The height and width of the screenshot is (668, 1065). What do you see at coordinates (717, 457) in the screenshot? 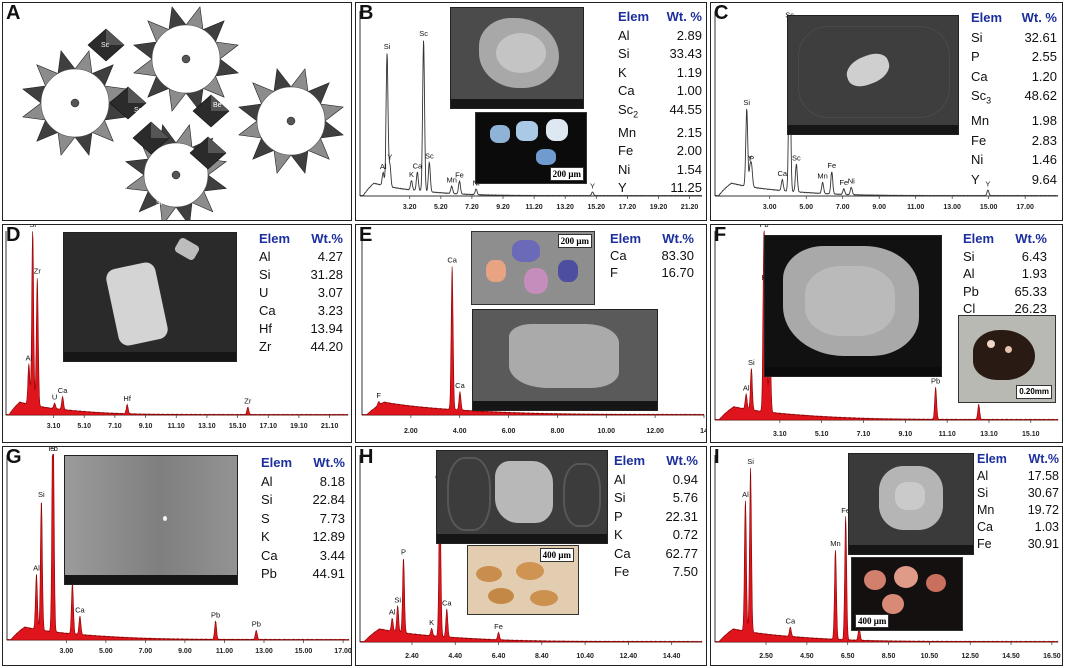
I see `panel-letter: I` at bounding box center [717, 457].